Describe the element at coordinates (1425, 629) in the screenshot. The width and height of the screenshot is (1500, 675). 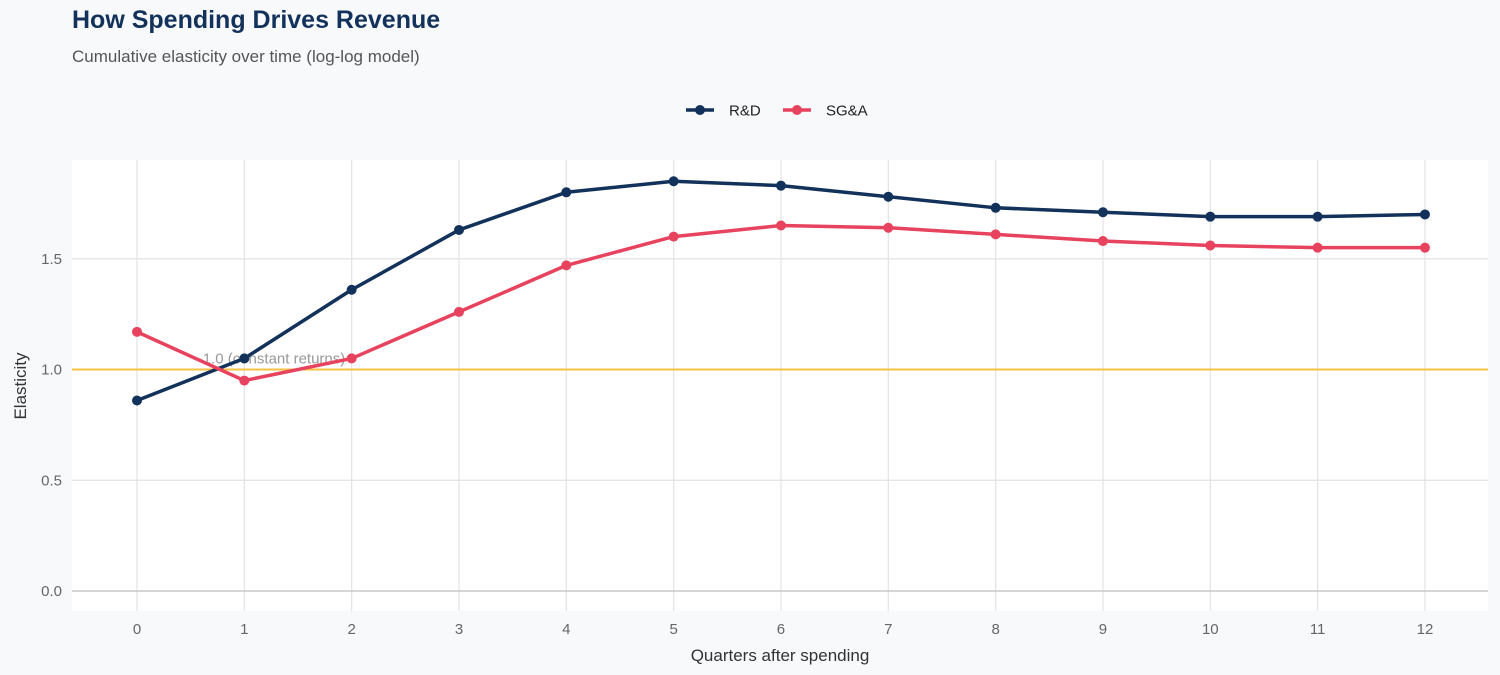
I see `x-tick-label: 12` at that location.